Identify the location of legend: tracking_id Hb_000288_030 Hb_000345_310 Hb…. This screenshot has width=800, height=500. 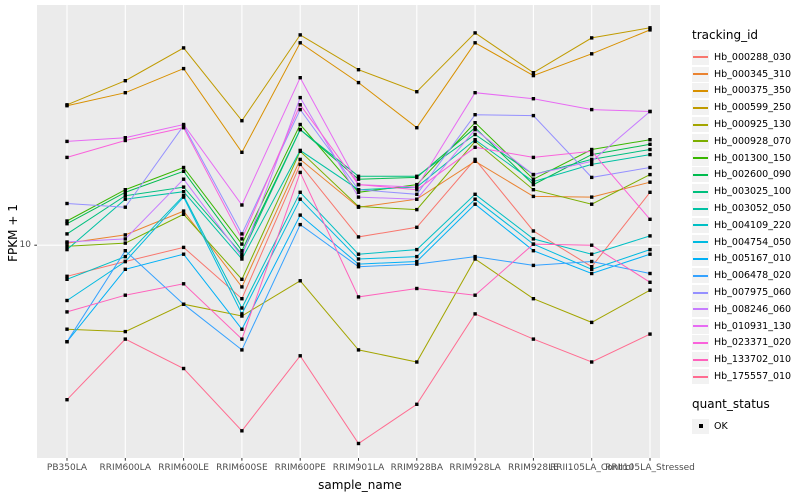
(746, 231).